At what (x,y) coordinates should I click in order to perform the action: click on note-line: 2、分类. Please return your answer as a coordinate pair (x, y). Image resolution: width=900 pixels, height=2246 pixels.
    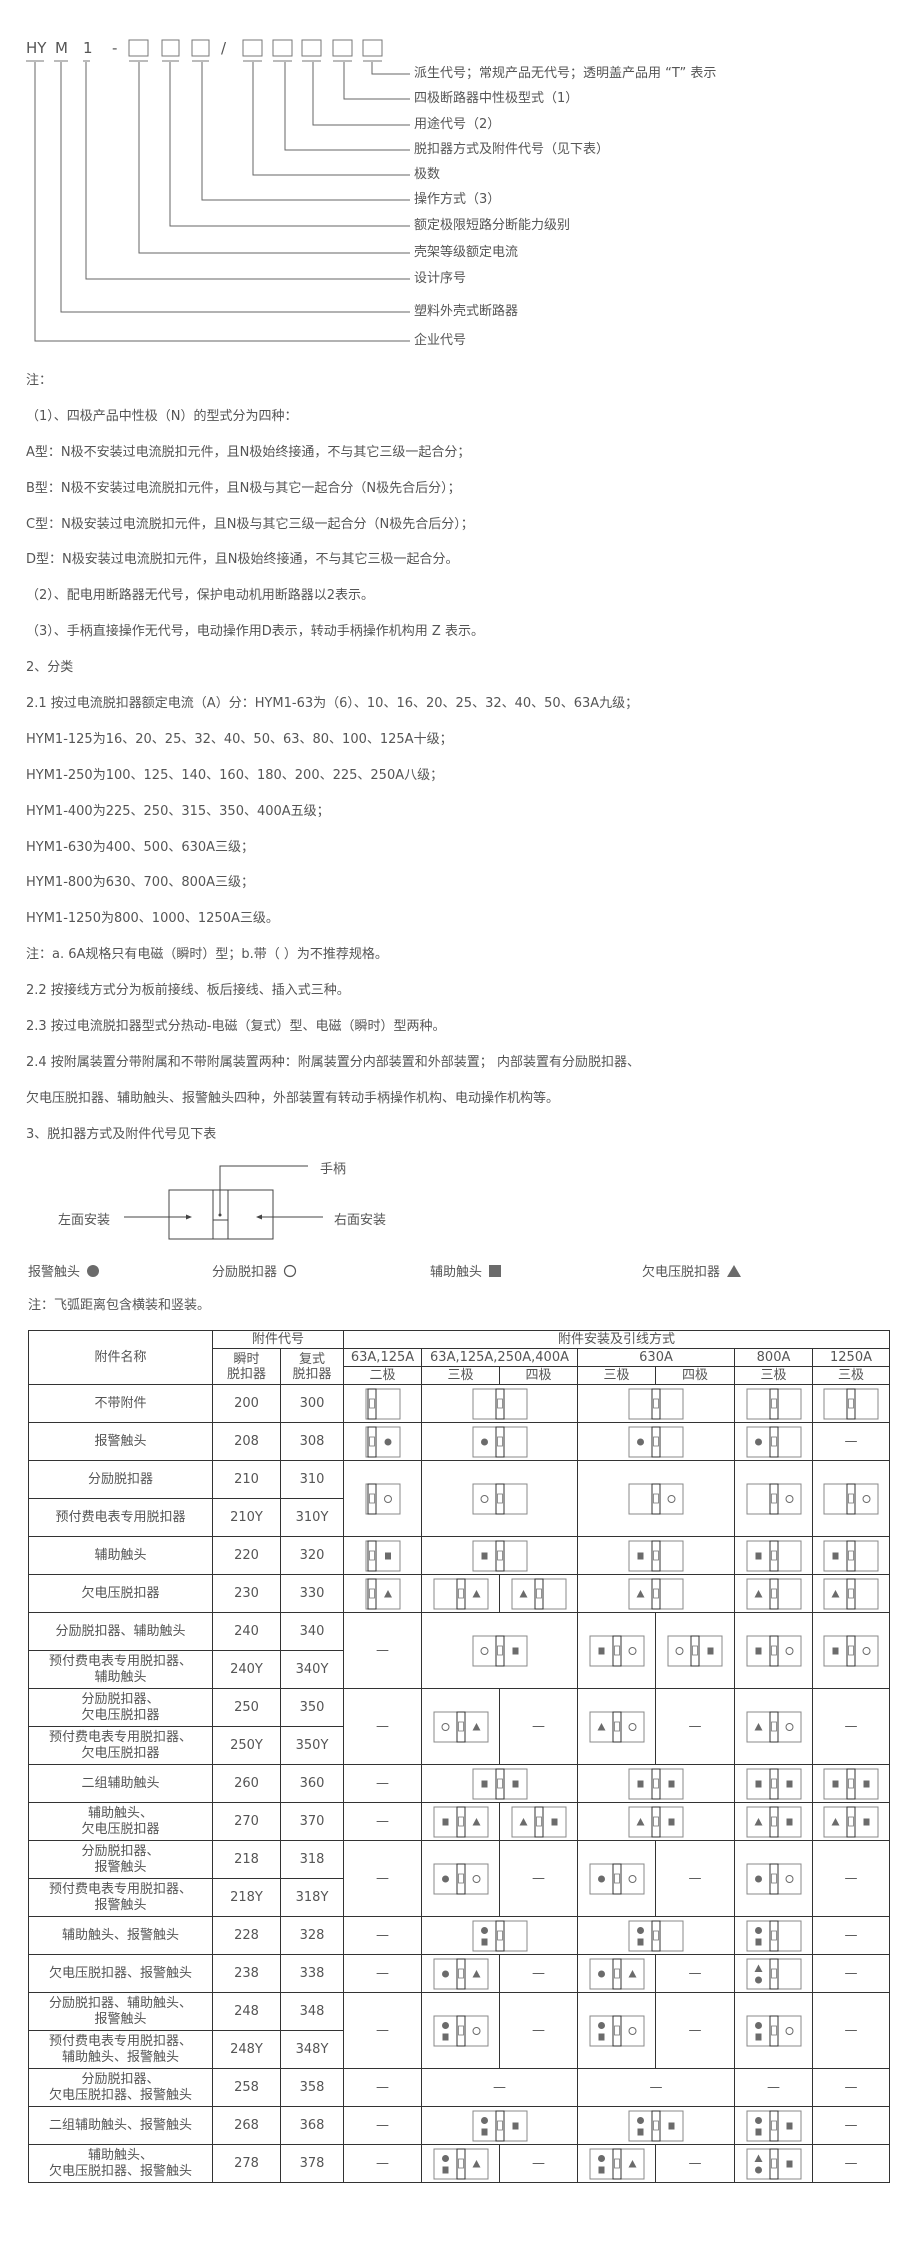
    Looking at the image, I should click on (50, 668).